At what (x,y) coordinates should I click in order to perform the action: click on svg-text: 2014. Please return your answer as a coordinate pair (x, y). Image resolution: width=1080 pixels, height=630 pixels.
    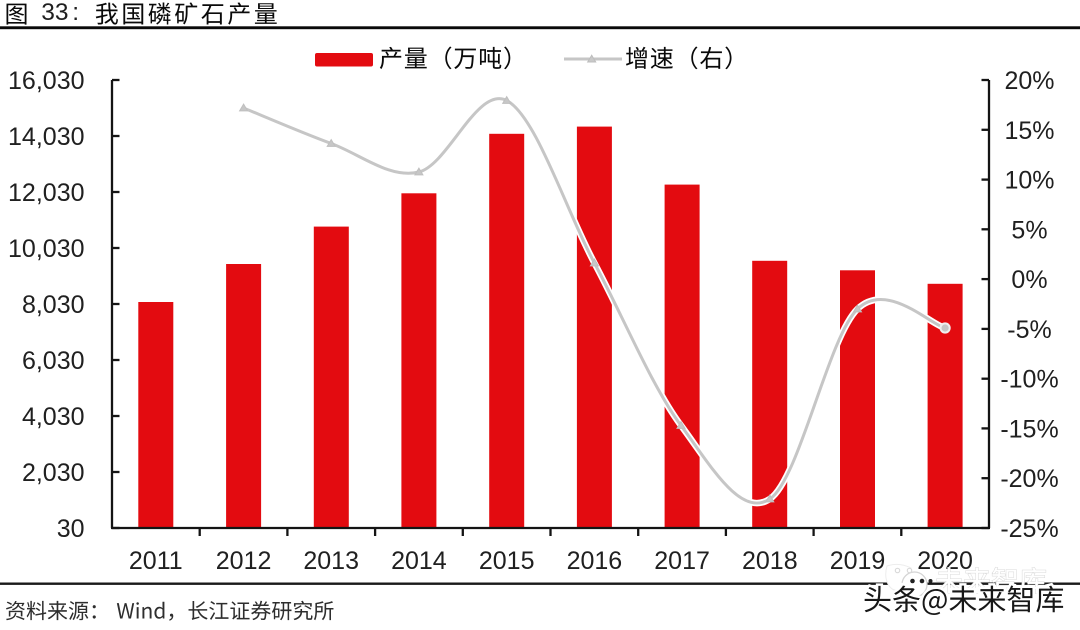
    Looking at the image, I should click on (419, 561).